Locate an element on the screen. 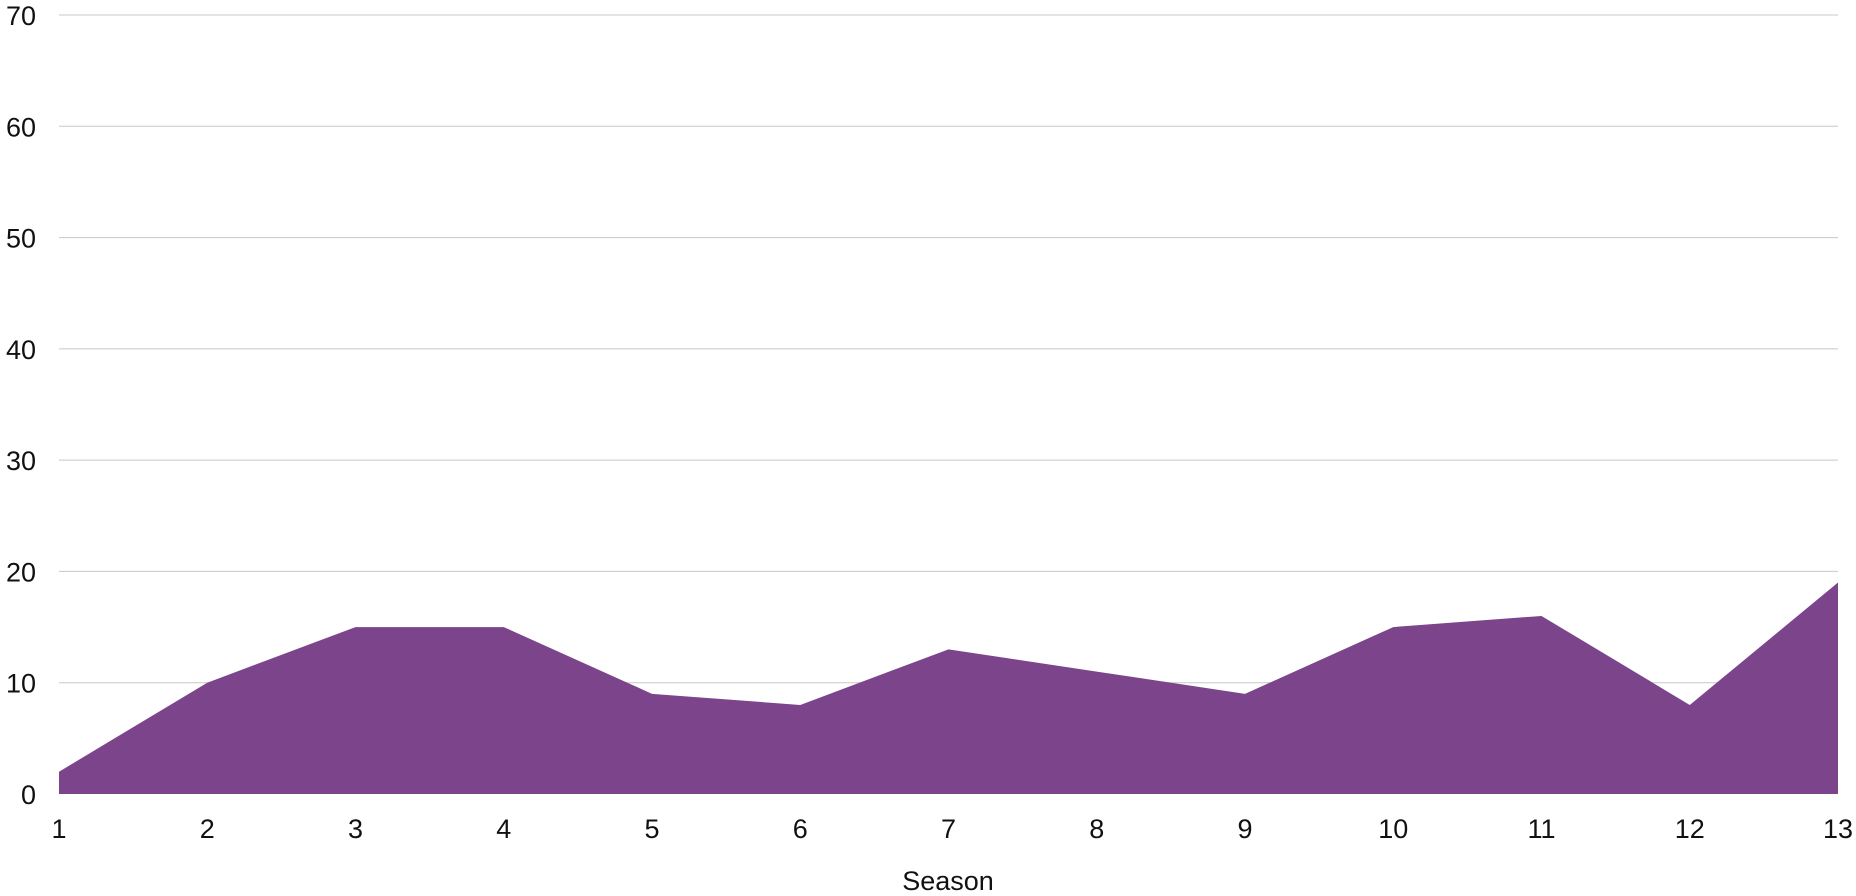 This screenshot has width=1856, height=896. y-tick-label: 10 is located at coordinates (21, 684).